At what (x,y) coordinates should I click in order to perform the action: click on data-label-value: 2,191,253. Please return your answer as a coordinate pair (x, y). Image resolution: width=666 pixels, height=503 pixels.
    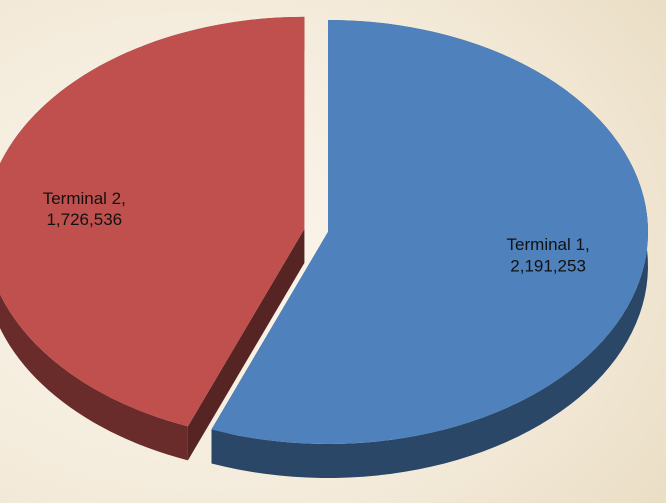
    Looking at the image, I should click on (548, 265).